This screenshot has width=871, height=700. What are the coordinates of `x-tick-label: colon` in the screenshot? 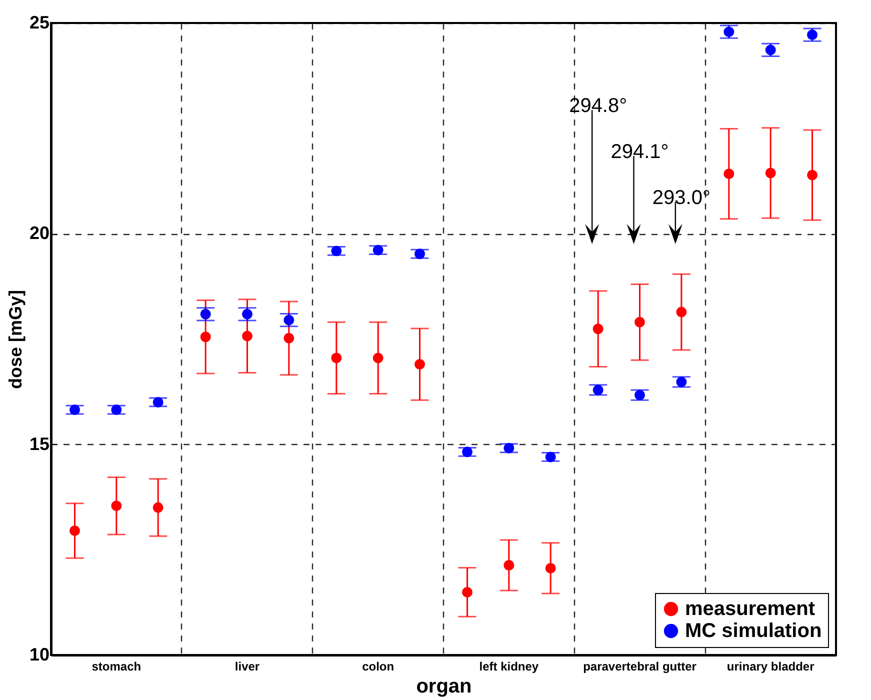 It's located at (378, 667).